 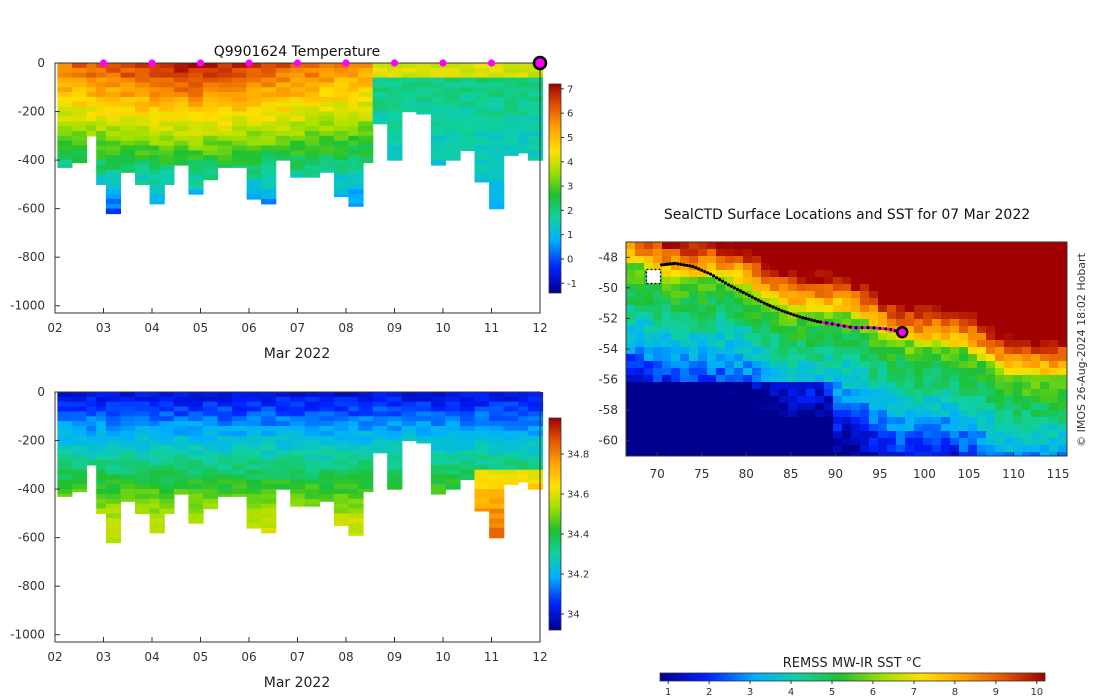 I want to click on x-tick-label: 02, so click(x=54, y=657).